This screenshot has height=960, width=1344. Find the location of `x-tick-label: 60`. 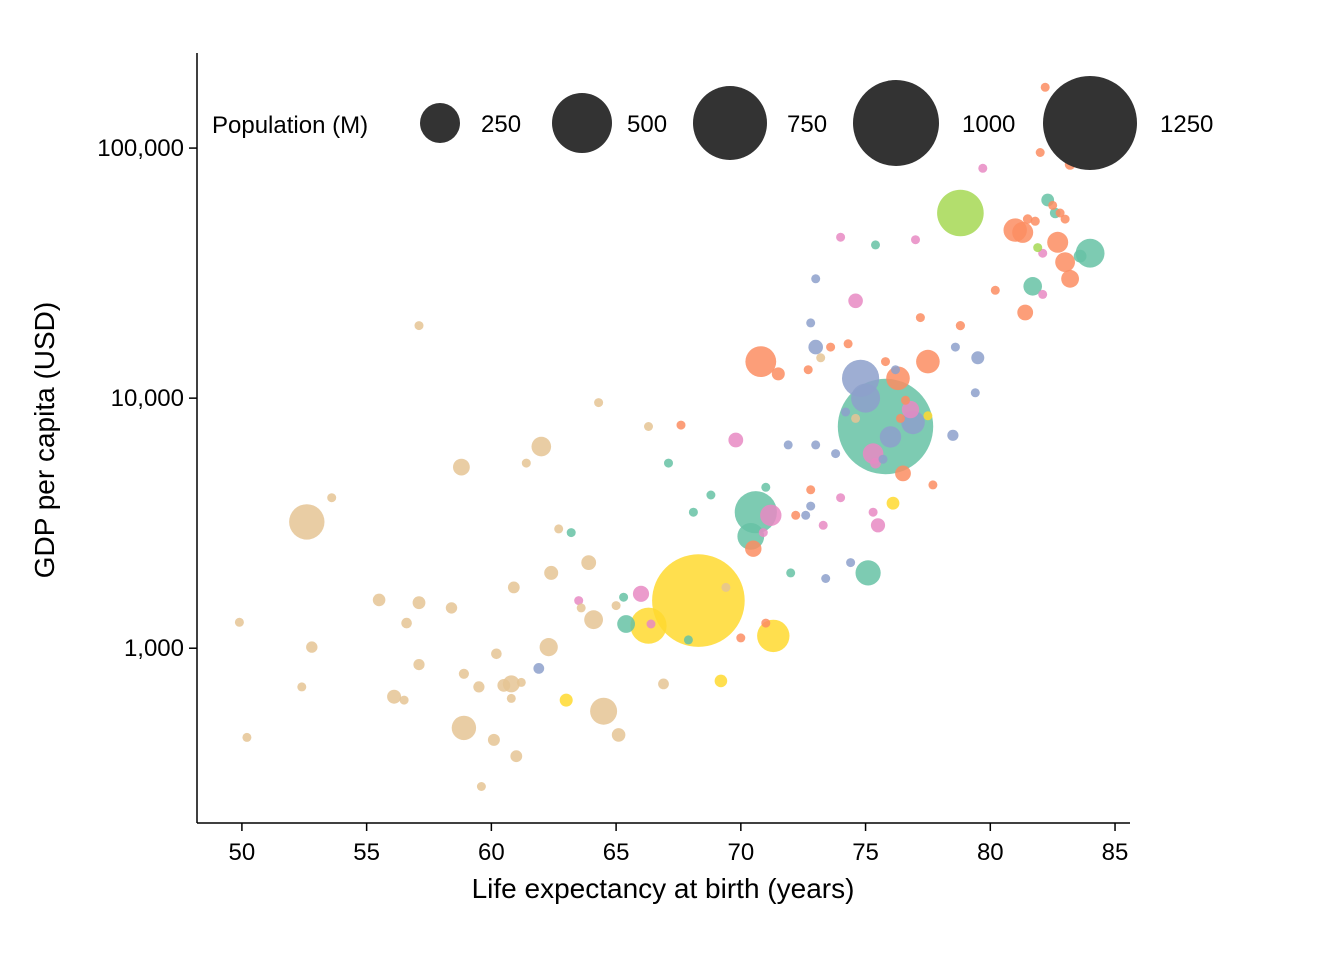

x-tick-label: 60 is located at coordinates (491, 852).